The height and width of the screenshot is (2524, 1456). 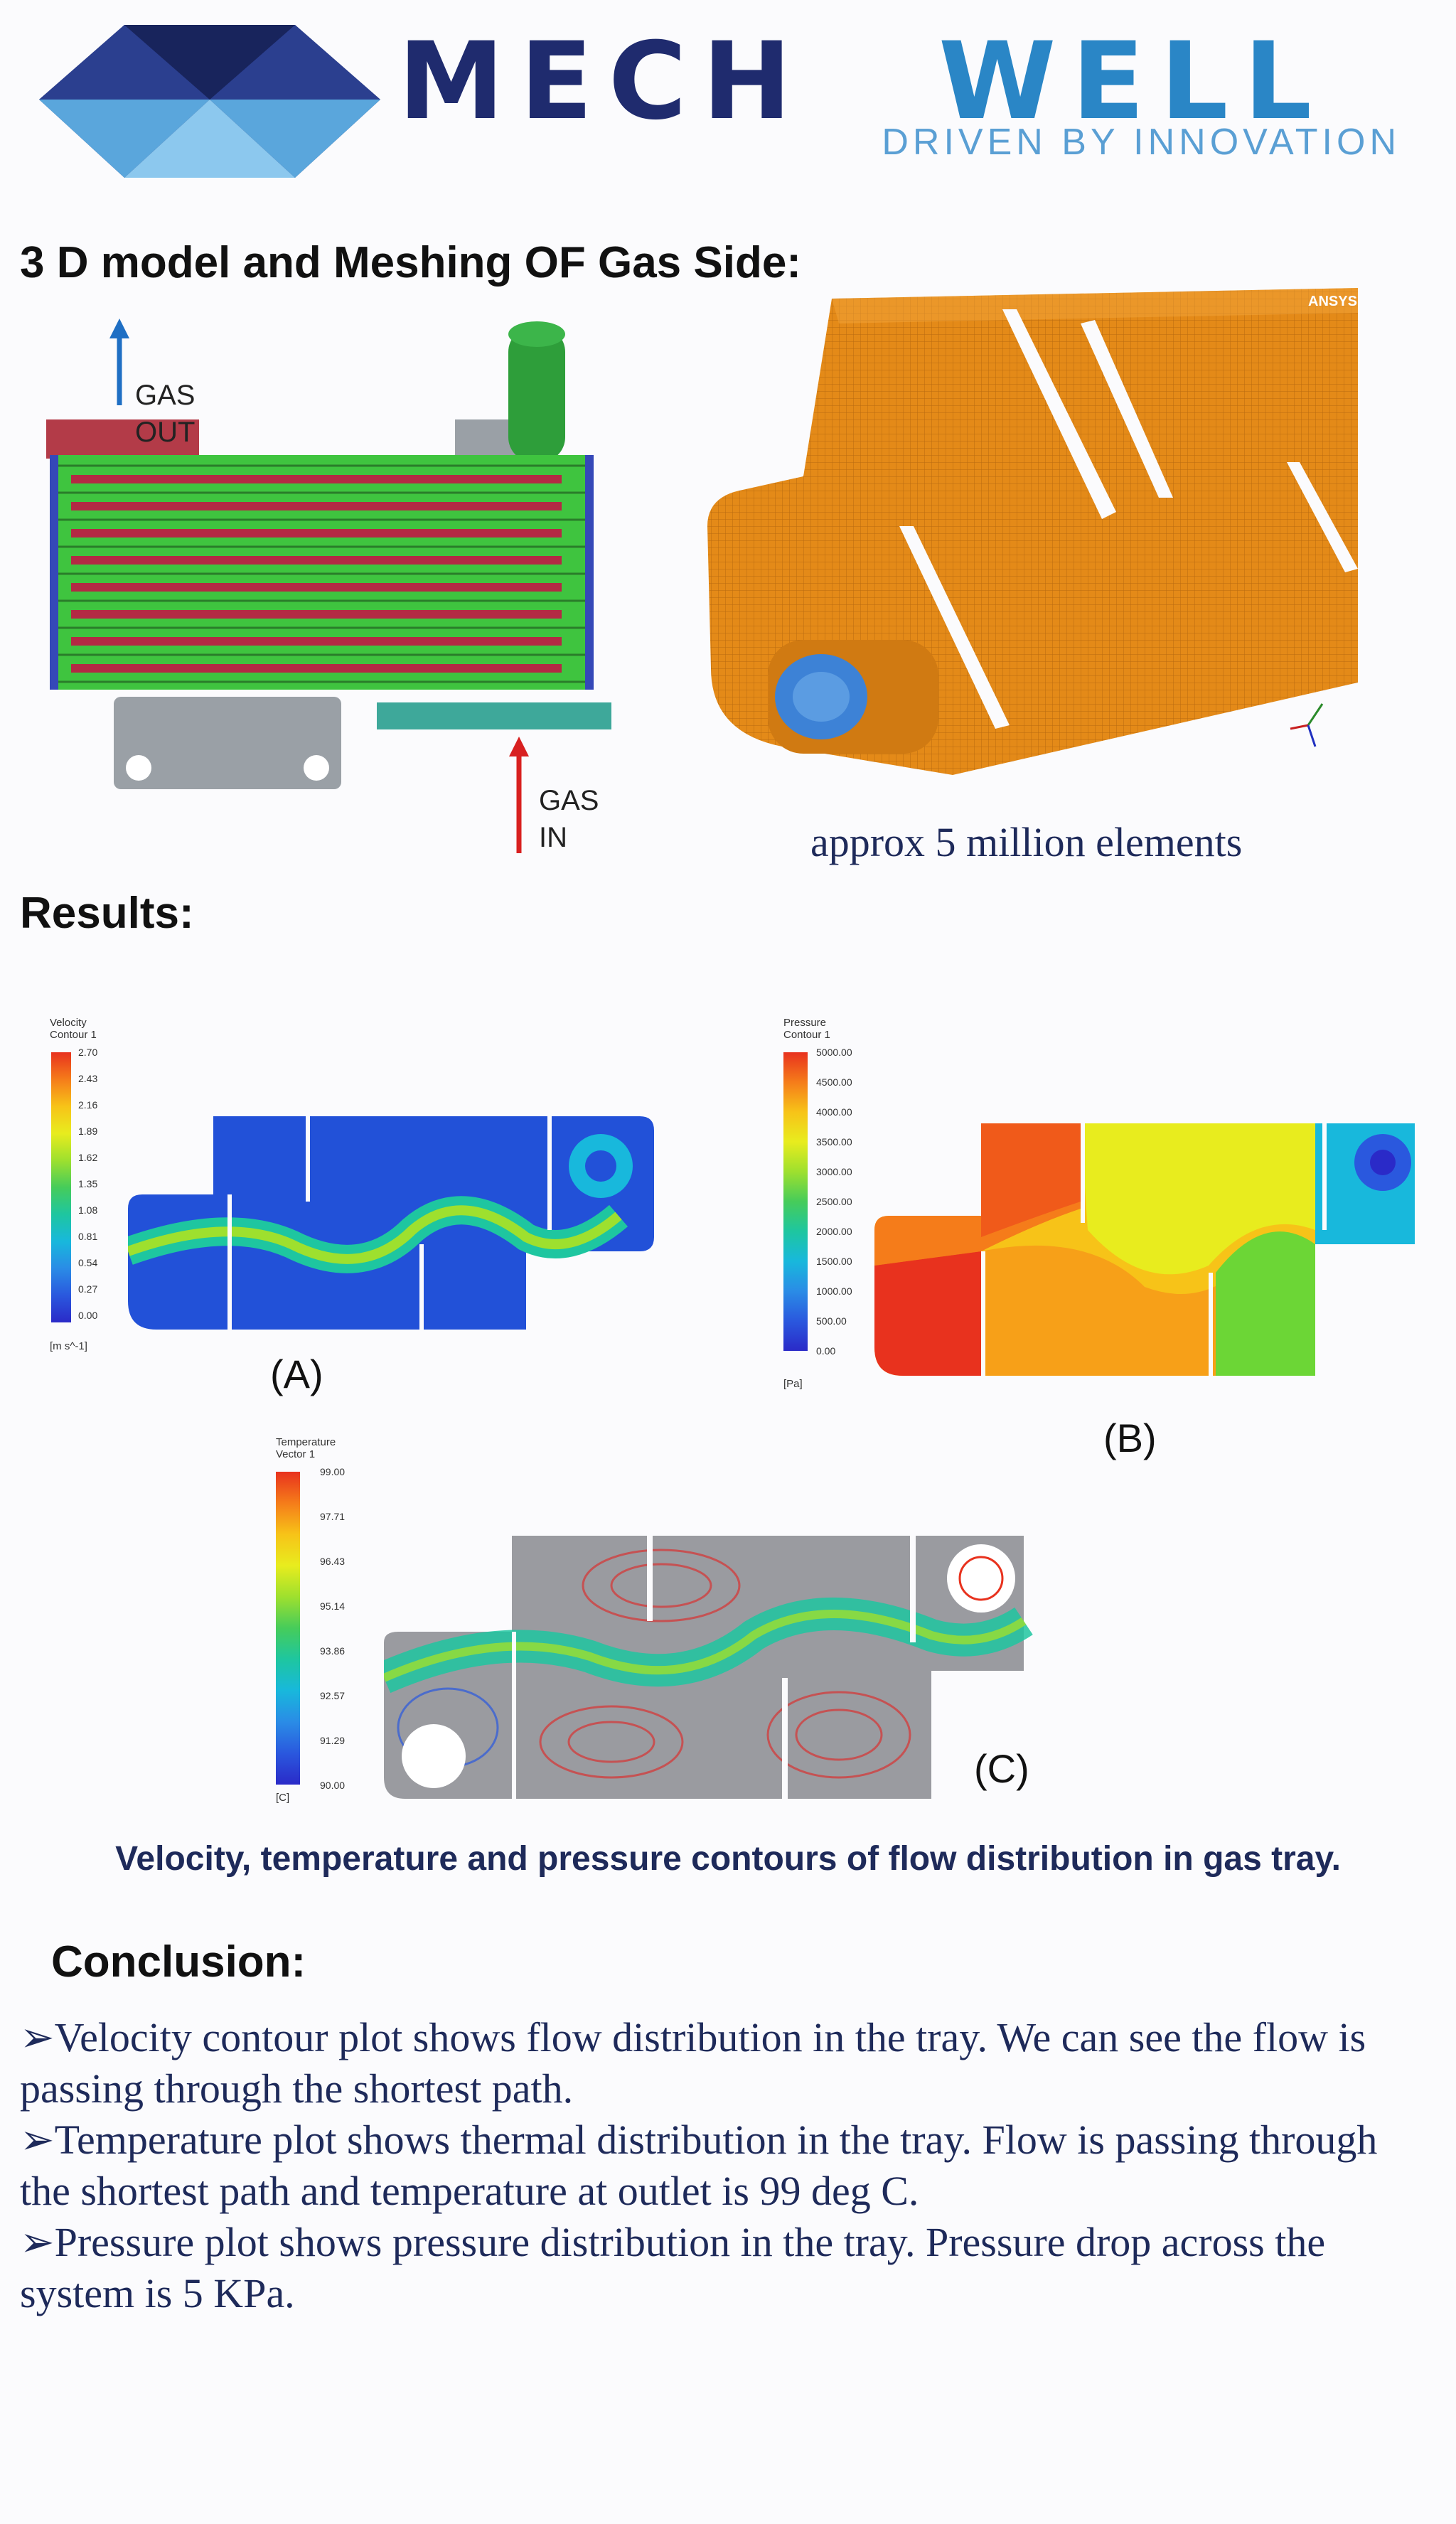 I want to click on legend-value: 93.86, so click(x=333, y=1651).